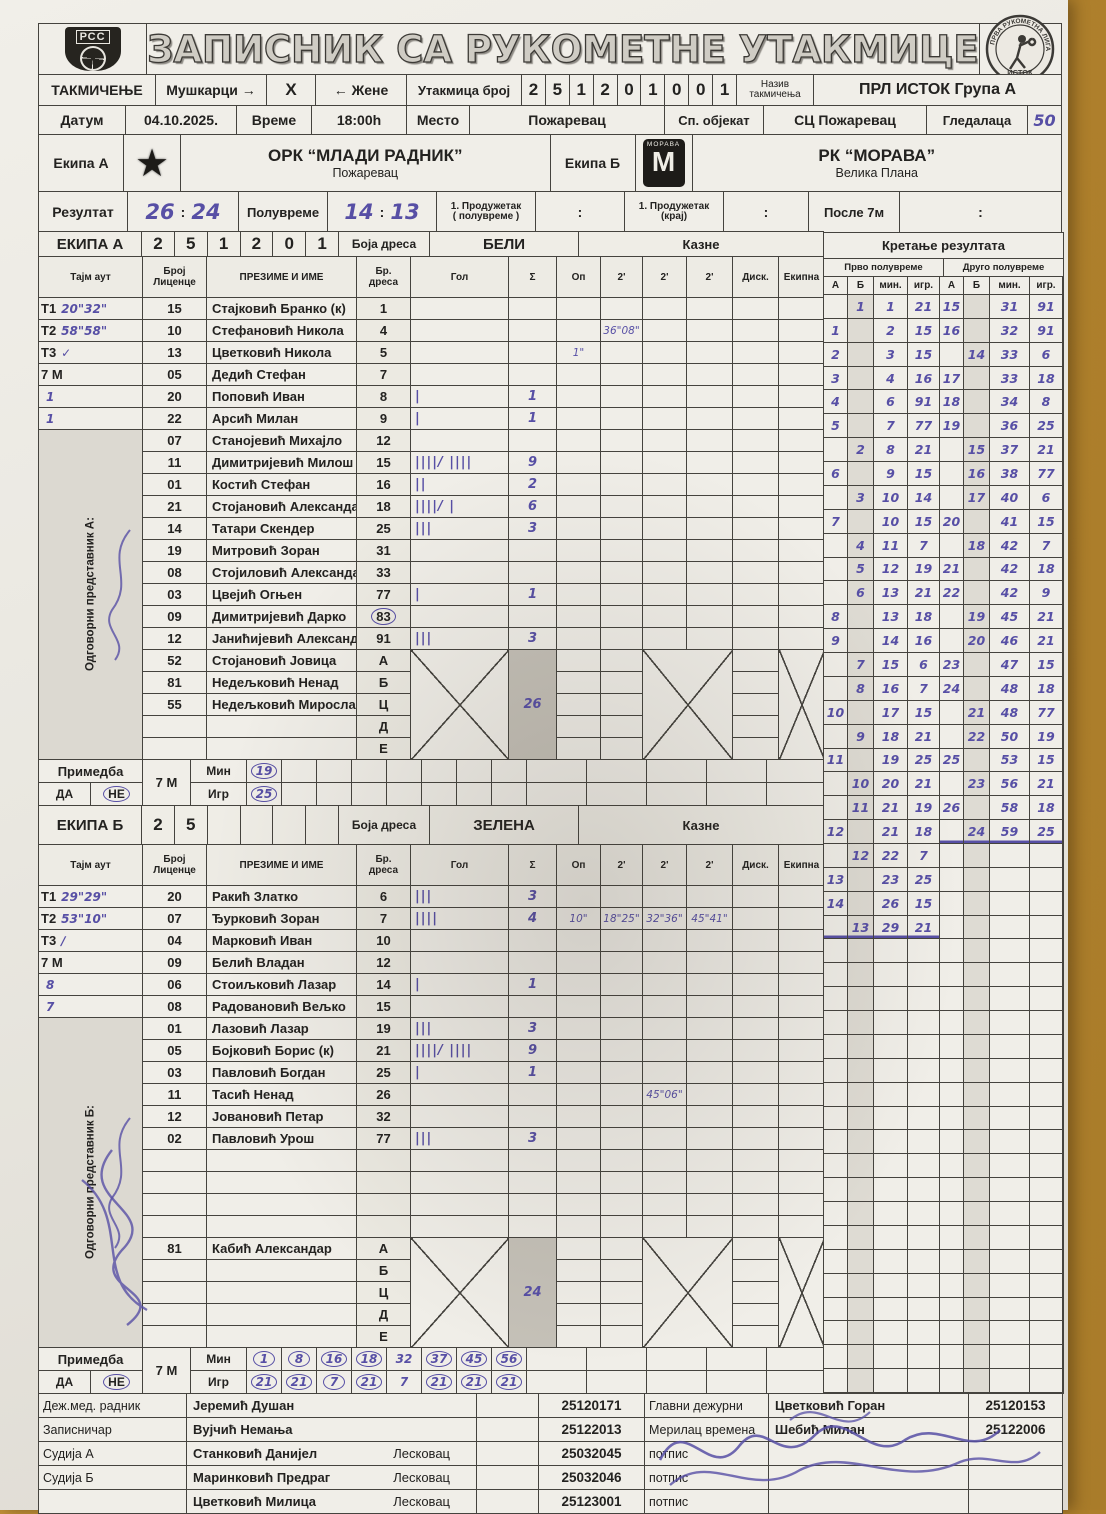 Image resolution: width=1106 pixels, height=1514 pixels. What do you see at coordinates (1046, 784) in the screenshot?
I see `score-cell: 21` at bounding box center [1046, 784].